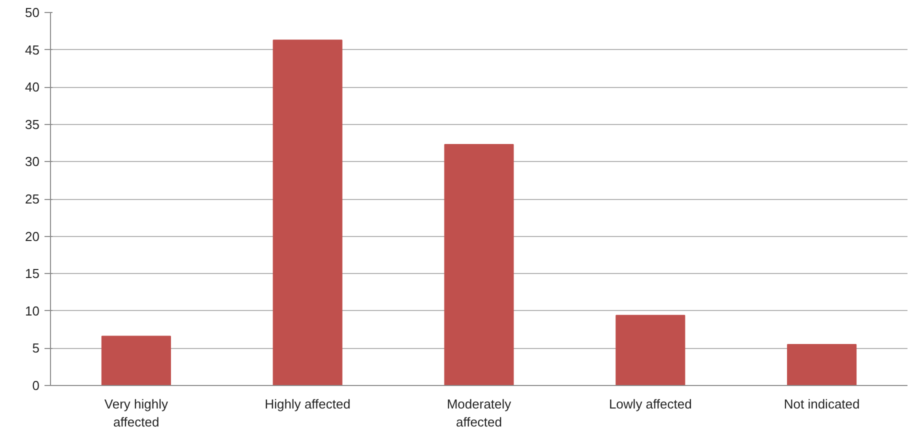  What do you see at coordinates (32, 274) in the screenshot?
I see `y-tick-label: 15` at bounding box center [32, 274].